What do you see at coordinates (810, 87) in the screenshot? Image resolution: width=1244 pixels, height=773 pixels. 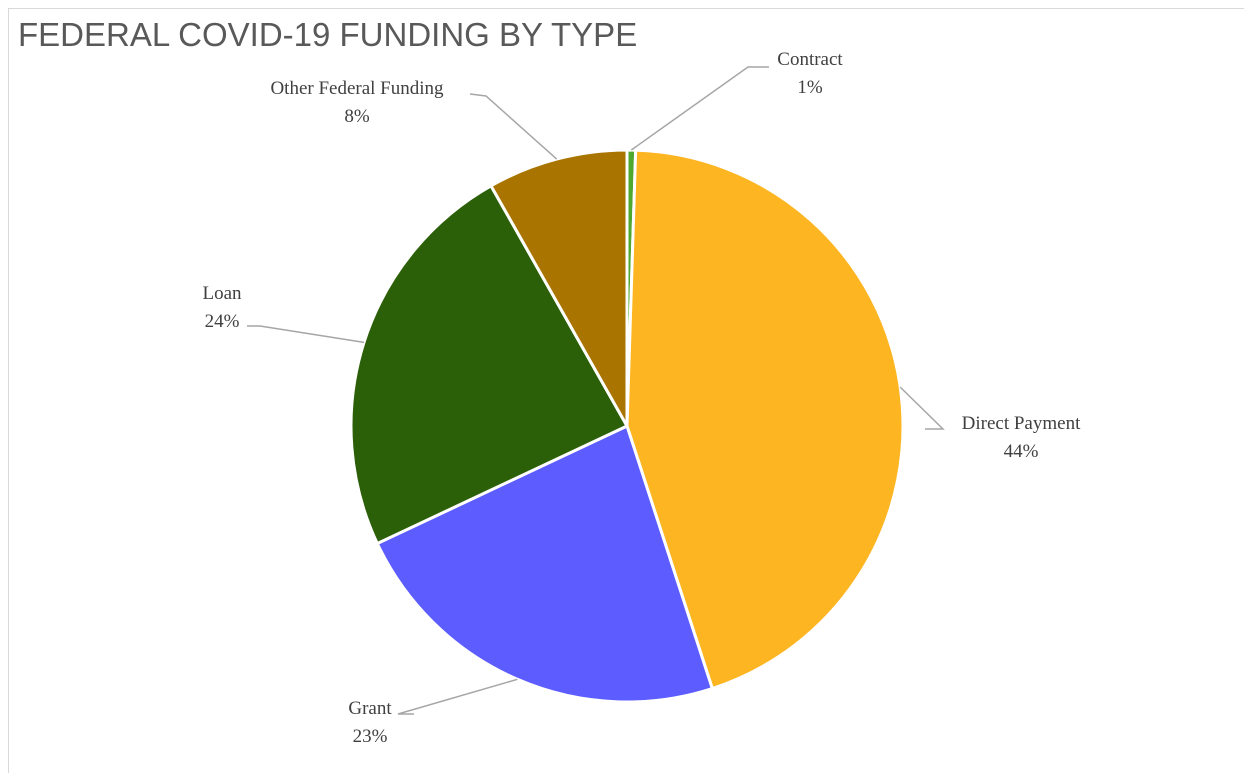 I see `label-contract-pct: 1%` at bounding box center [810, 87].